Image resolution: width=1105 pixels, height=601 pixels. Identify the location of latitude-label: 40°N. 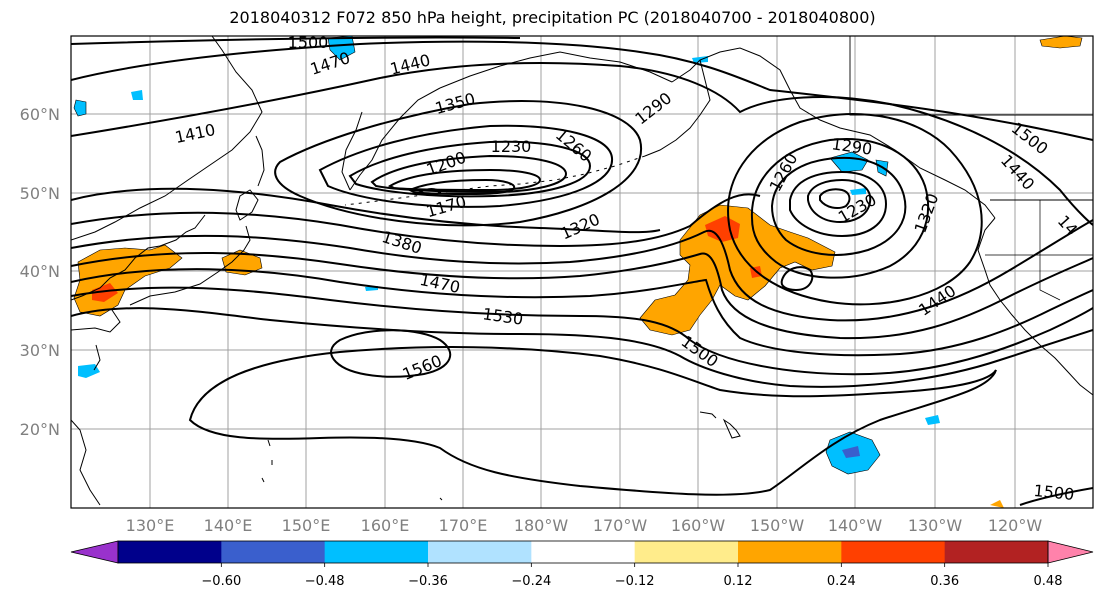
(40, 271).